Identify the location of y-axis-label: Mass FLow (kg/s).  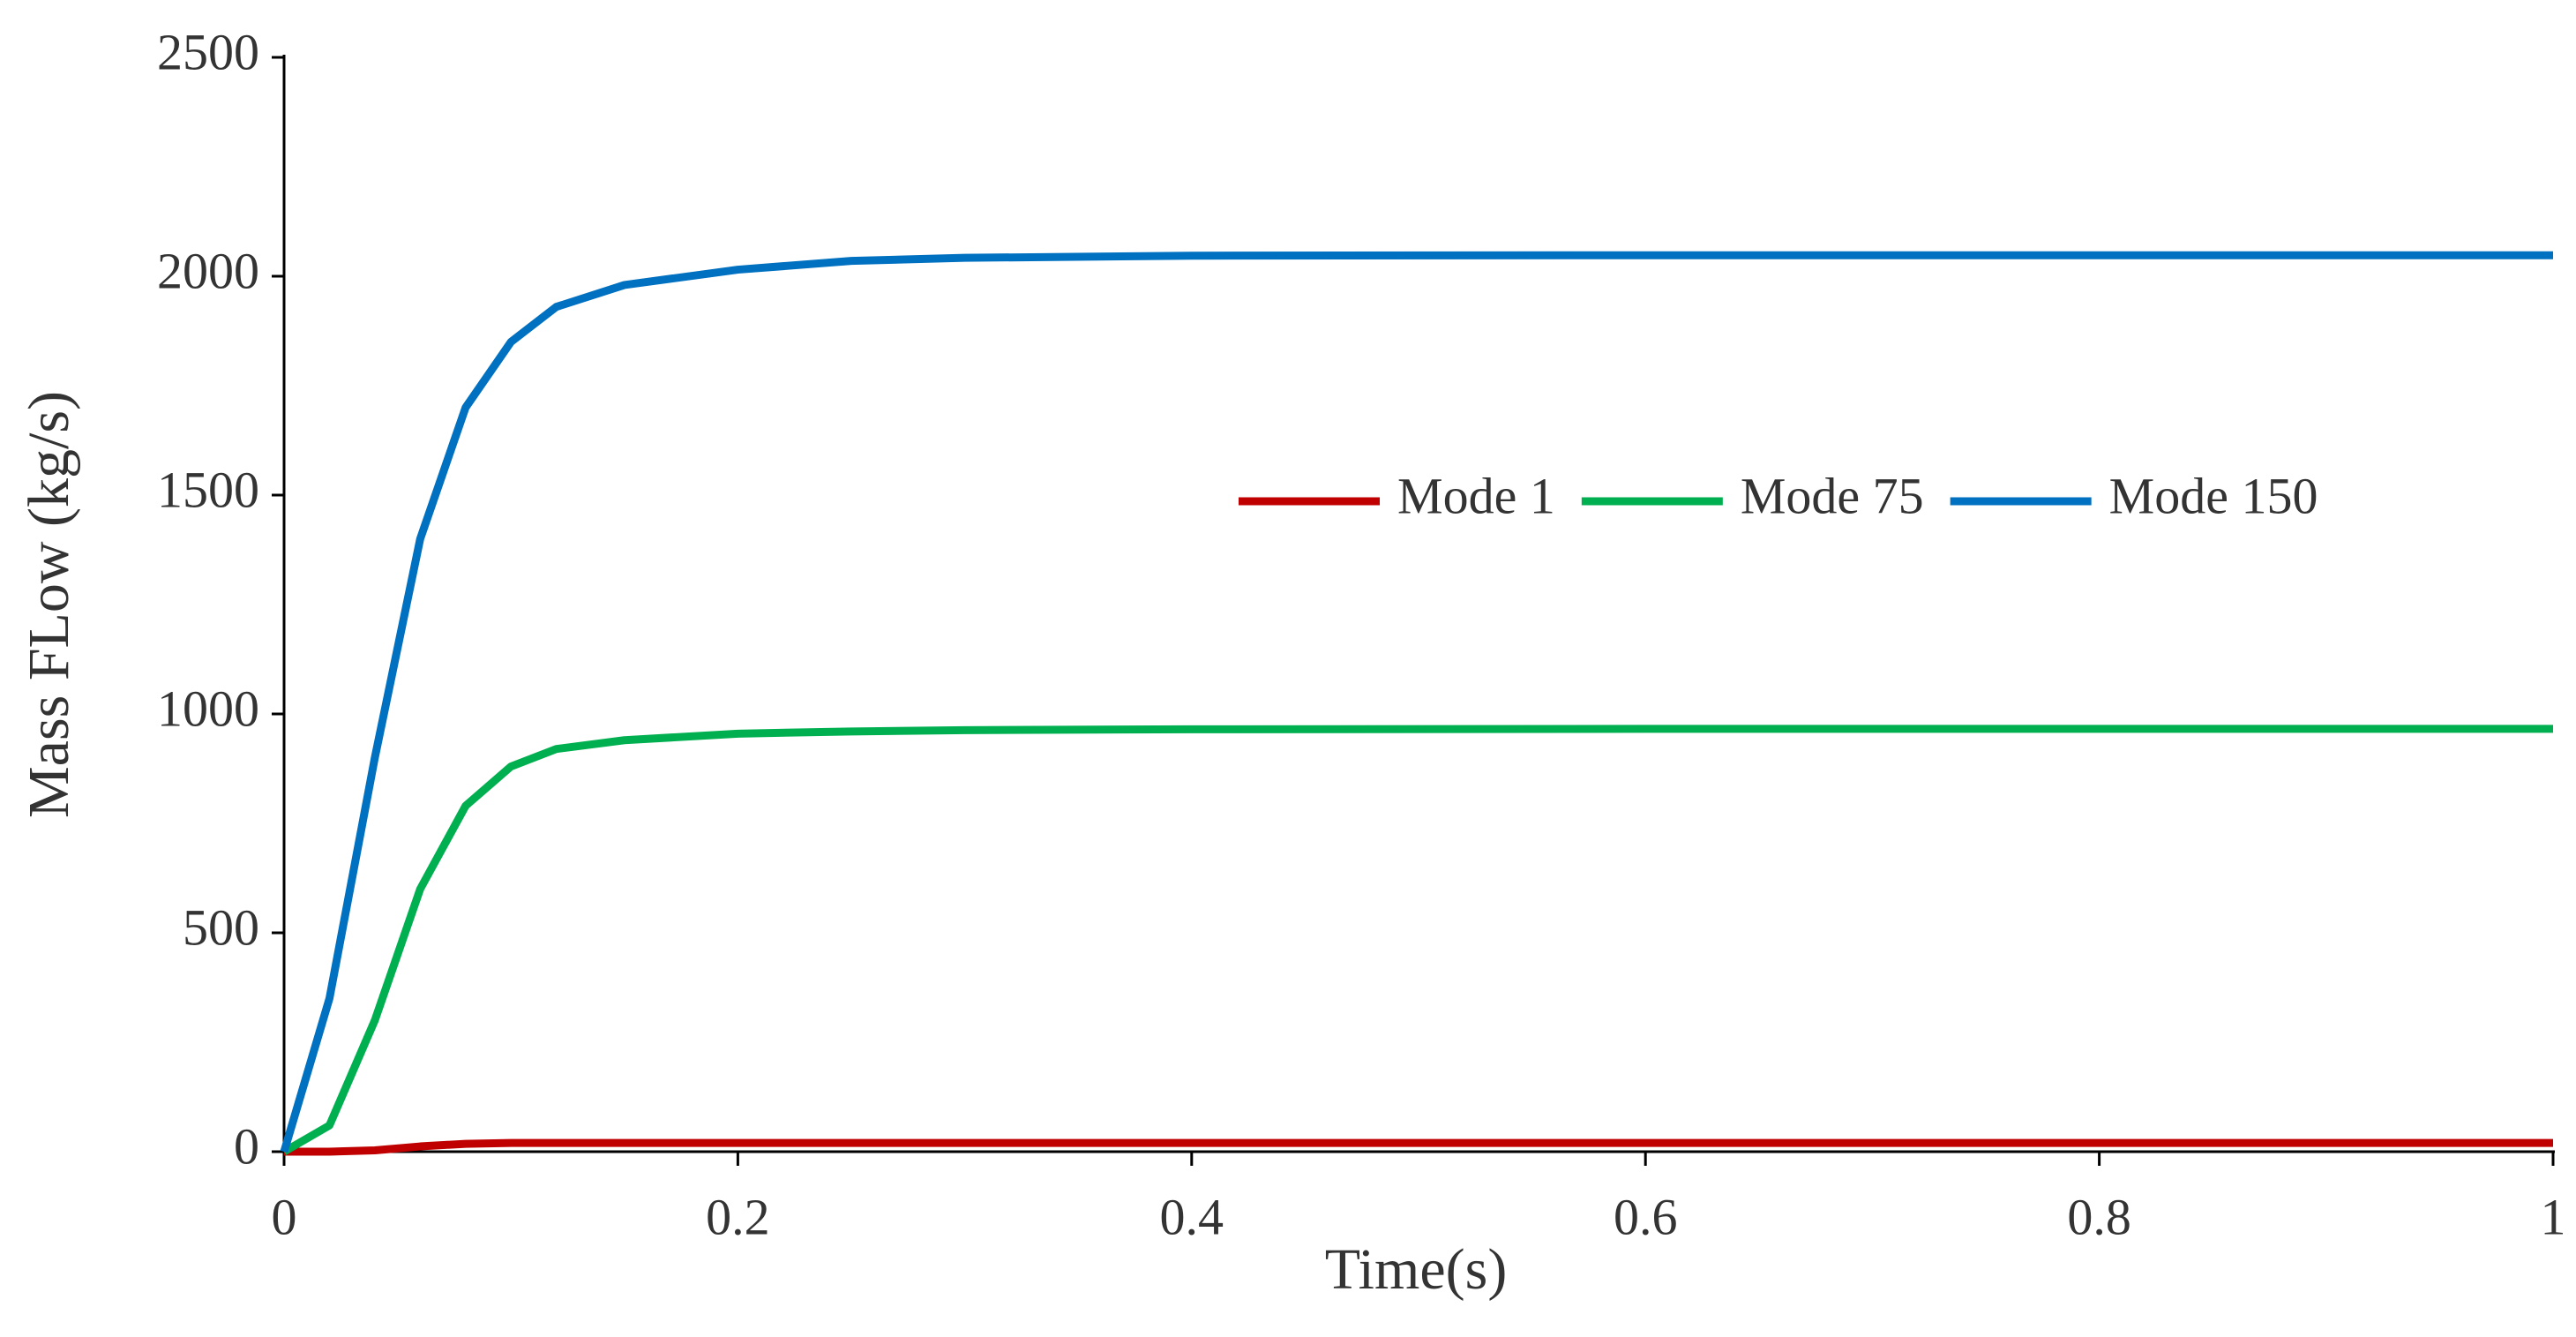
(49, 604).